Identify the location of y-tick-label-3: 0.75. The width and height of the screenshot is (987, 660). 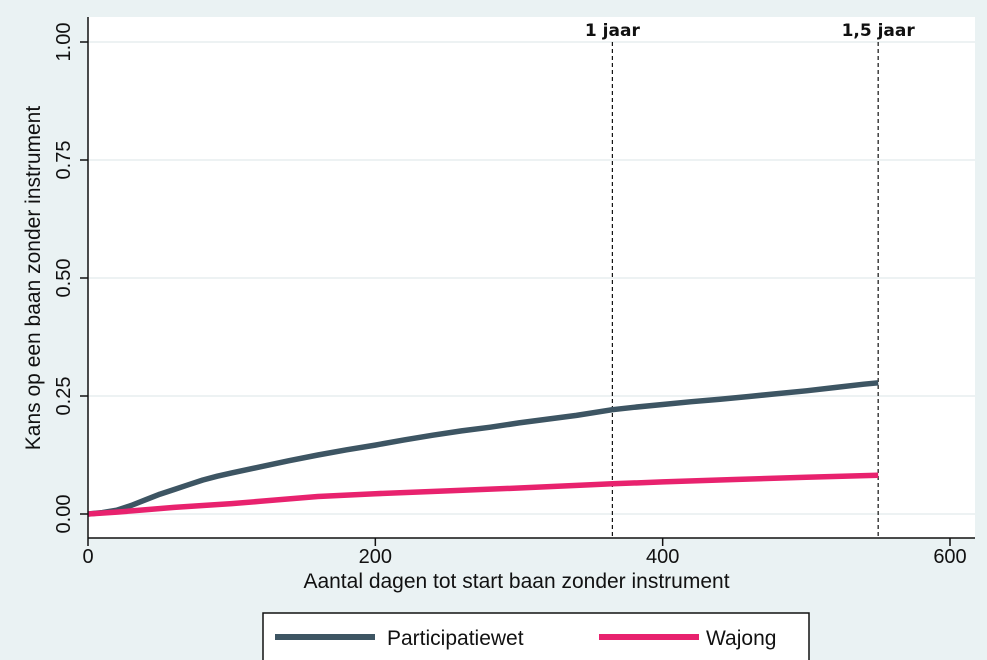
(64, 160).